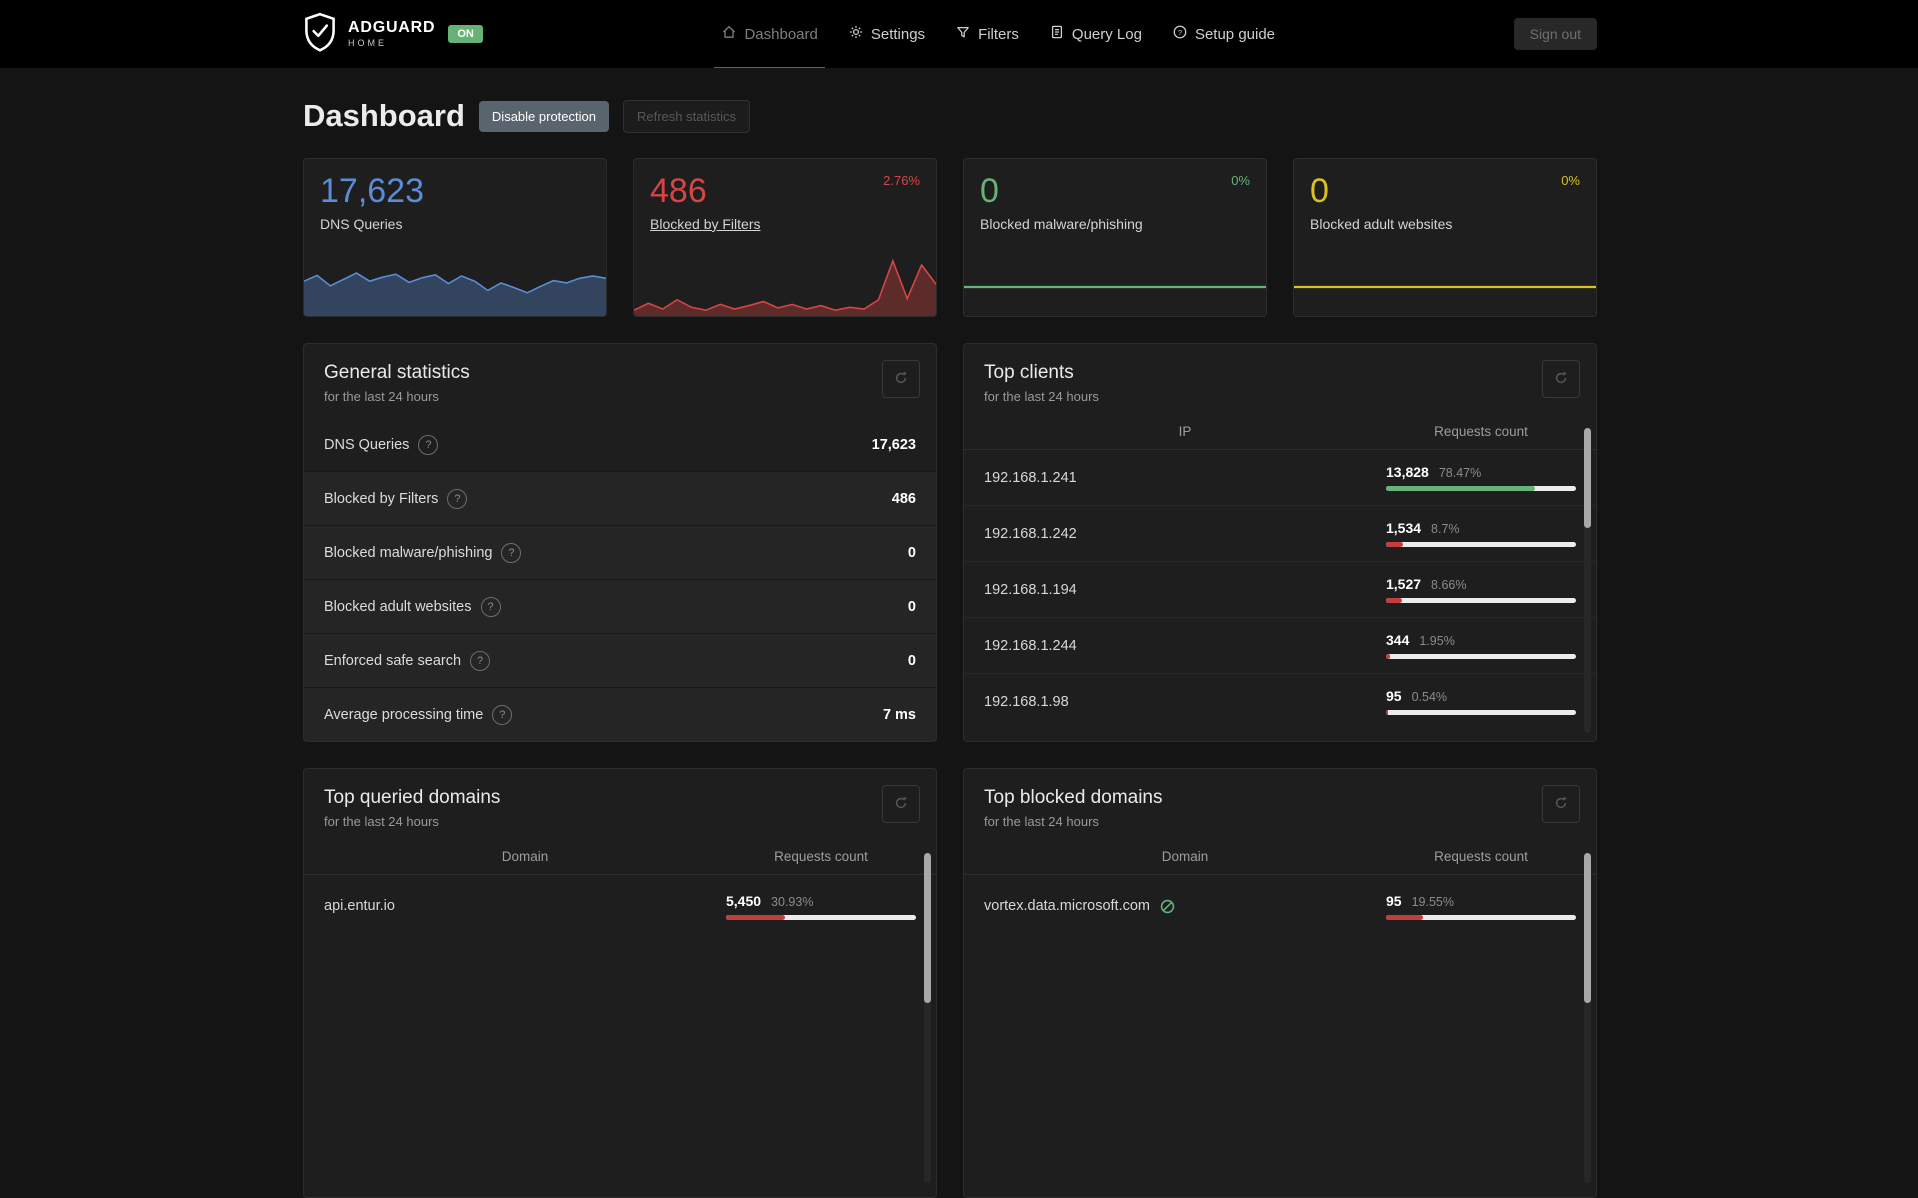 This screenshot has width=1918, height=1198. I want to click on stats-row: Blocked by Filters? 486, so click(620, 498).